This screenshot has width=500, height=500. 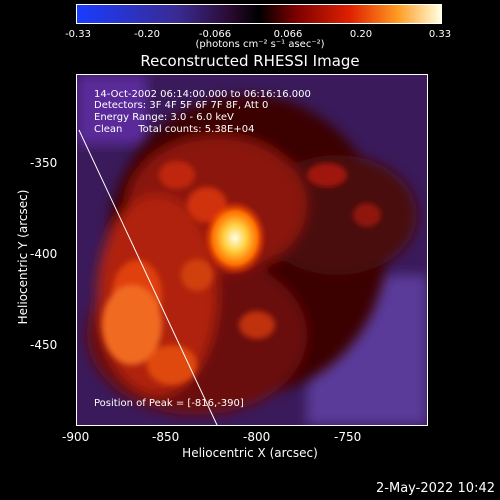 I want to click on colorbar-tick: 0.066, so click(x=288, y=34).